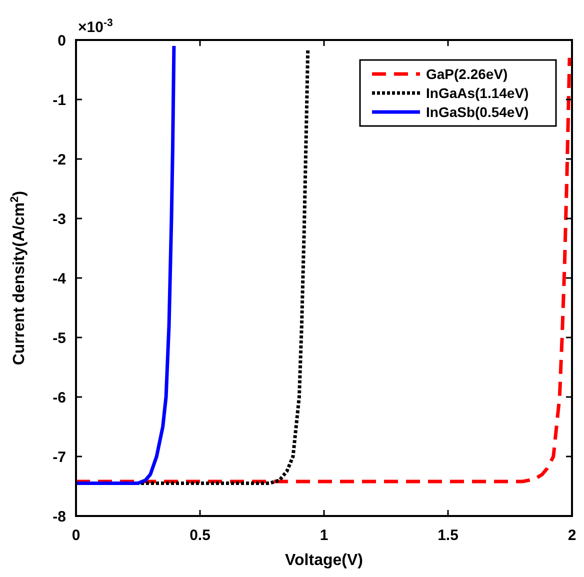 The width and height of the screenshot is (584, 577). I want to click on text: ×10$^{-3}$, so click(95, 26).